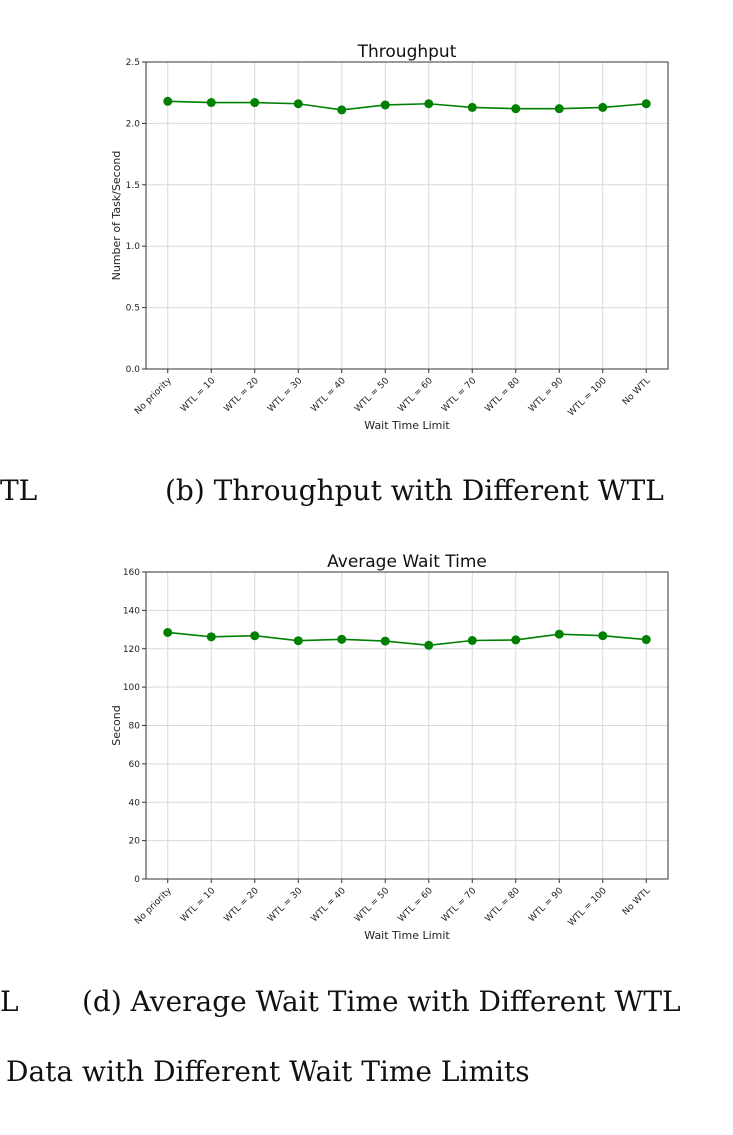  Describe the element at coordinates (135, 765) in the screenshot. I see `wait-time-ytick-label: 60` at that location.